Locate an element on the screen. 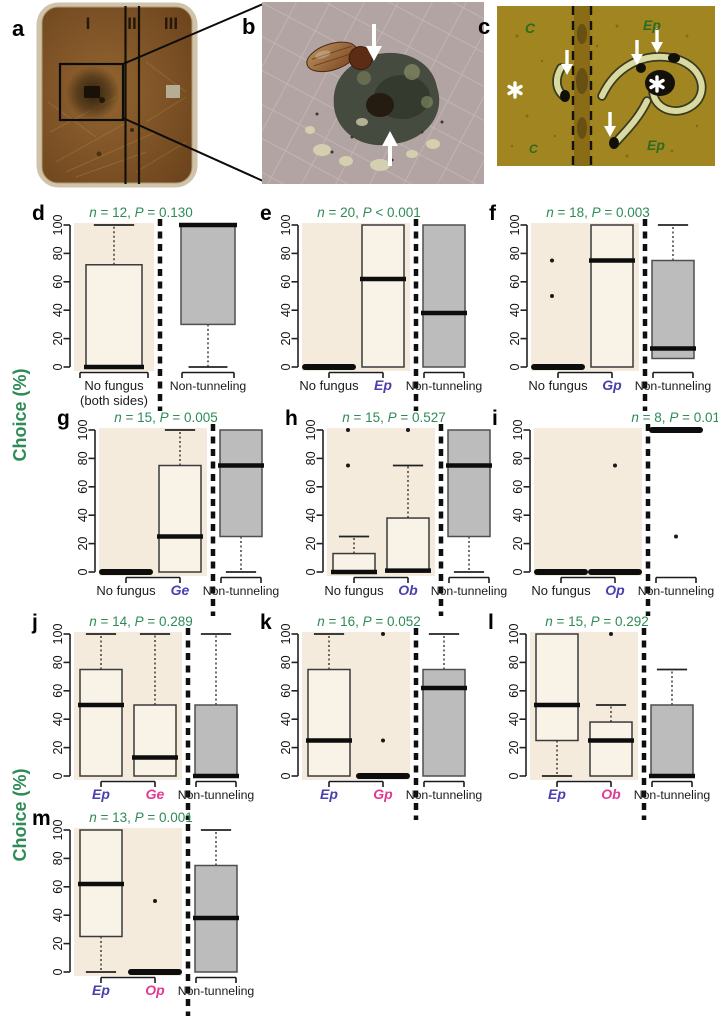 The image size is (718, 1022). inoculation-block is located at coordinates (92, 92).